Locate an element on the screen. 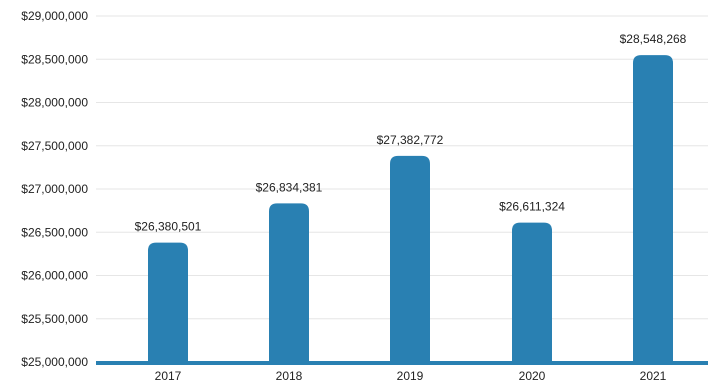  data-label-2020: $26,611,324 is located at coordinates (532, 207).